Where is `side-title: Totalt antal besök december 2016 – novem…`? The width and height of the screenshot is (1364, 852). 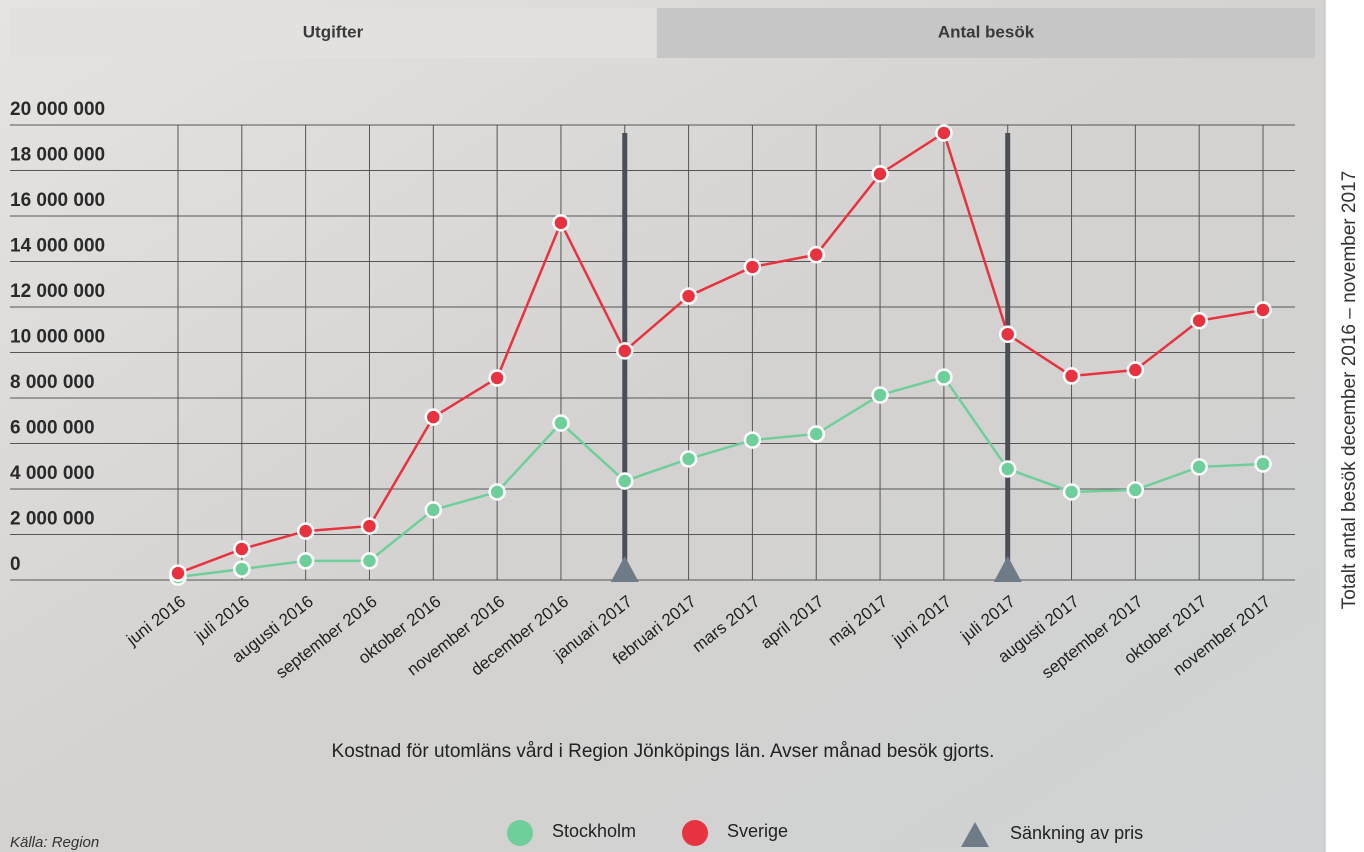
side-title: Totalt antal besök december 2016 – novem… is located at coordinates (1349, 390).